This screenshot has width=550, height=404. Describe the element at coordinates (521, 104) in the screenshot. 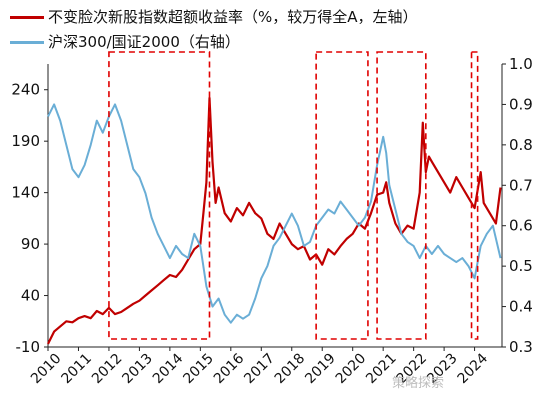

I see `y-right-tick-label: 0.9` at that location.